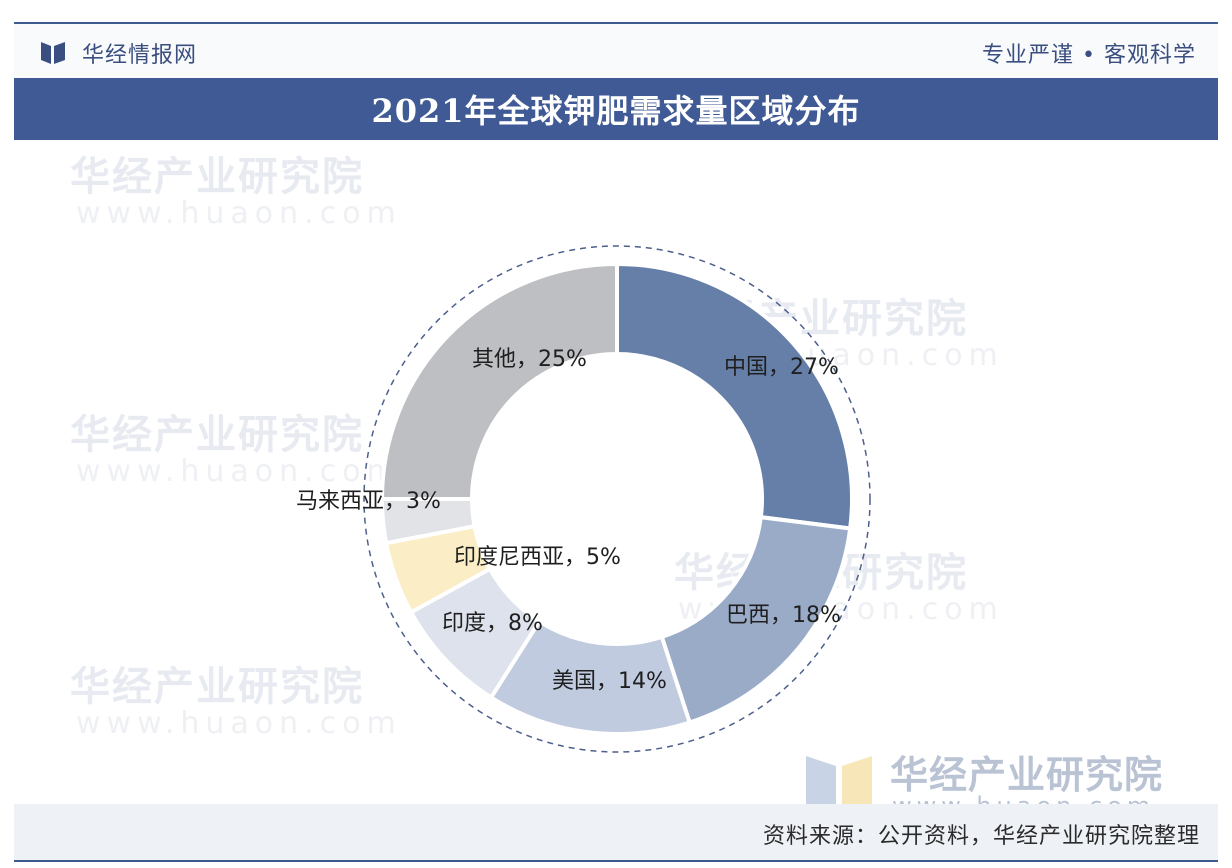 The height and width of the screenshot is (868, 1232). Describe the element at coordinates (616, 51) in the screenshot. I see `header: 华经情报网 专业严谨 • 客观科学` at that location.